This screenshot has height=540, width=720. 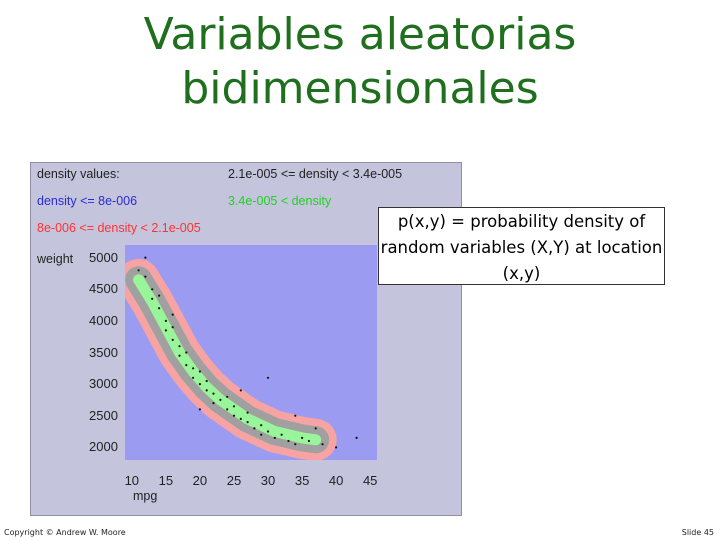 What do you see at coordinates (697, 532) in the screenshot?
I see `slide-number: Slide 45` at bounding box center [697, 532].